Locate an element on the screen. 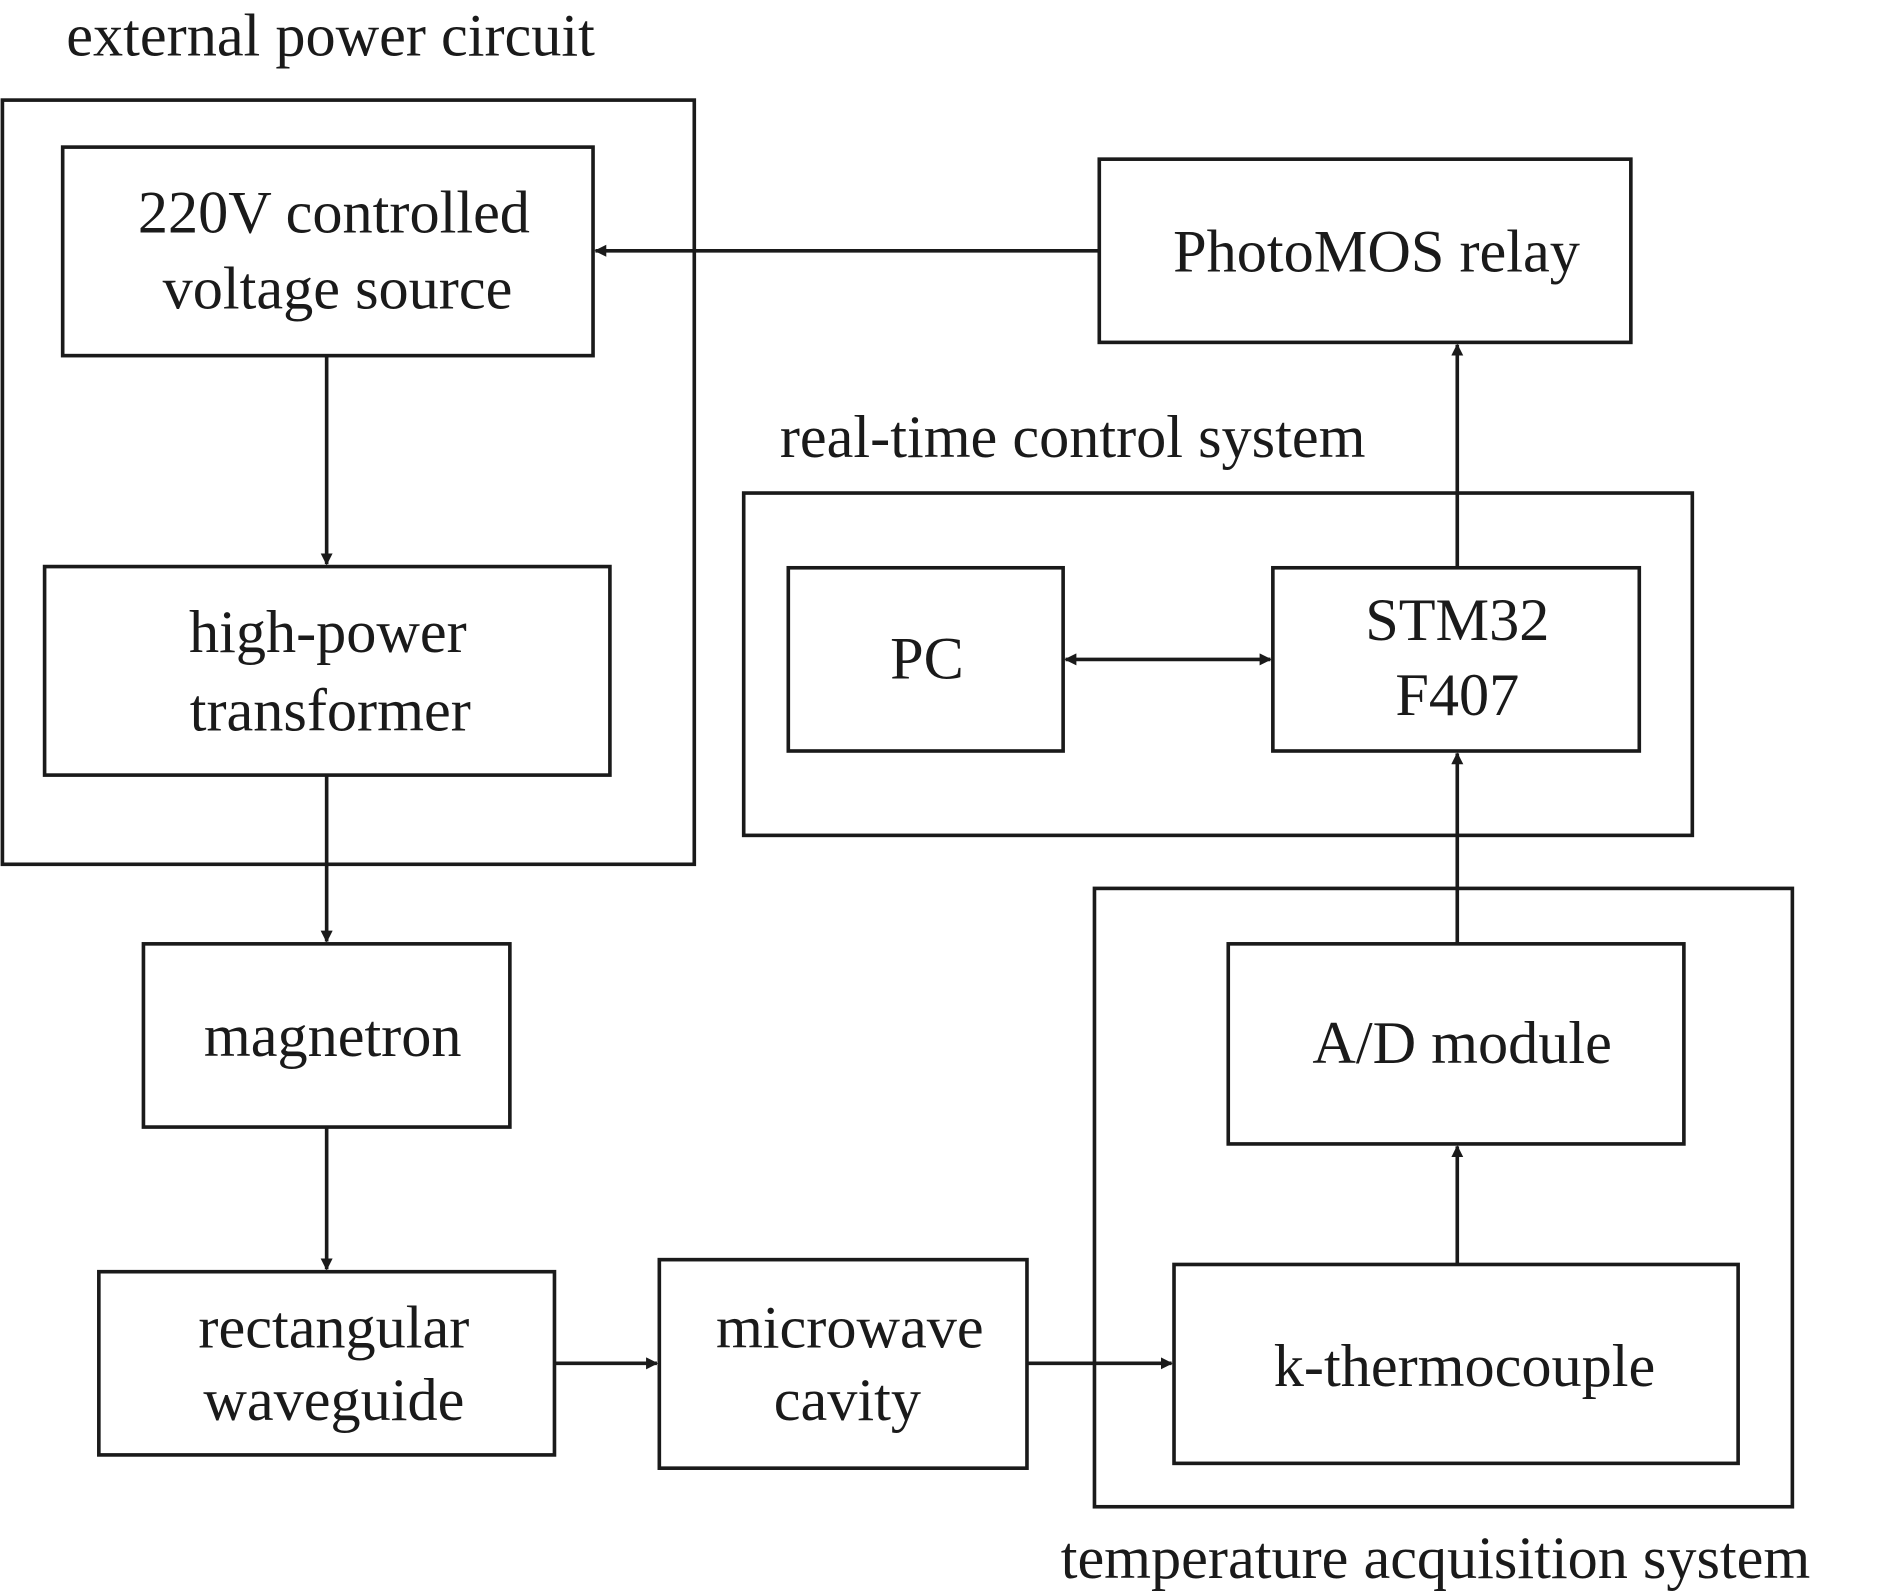 This screenshot has width=1890, height=1596. pc-block: PC is located at coordinates (925, 659).